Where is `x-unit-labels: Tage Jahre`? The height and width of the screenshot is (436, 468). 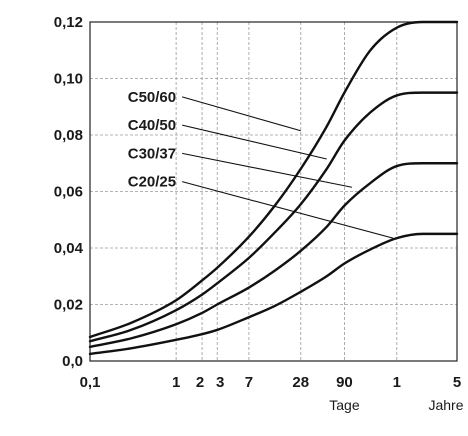
x-unit-labels: Tage Jahre is located at coordinates (396, 405).